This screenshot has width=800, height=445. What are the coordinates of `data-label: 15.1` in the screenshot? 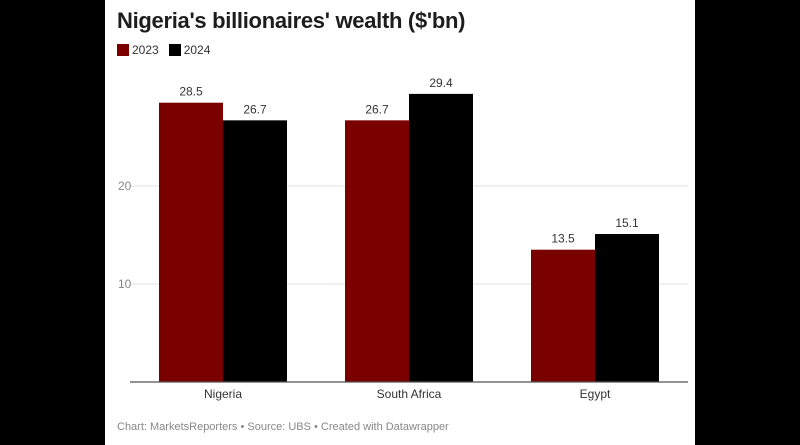 It's located at (627, 223).